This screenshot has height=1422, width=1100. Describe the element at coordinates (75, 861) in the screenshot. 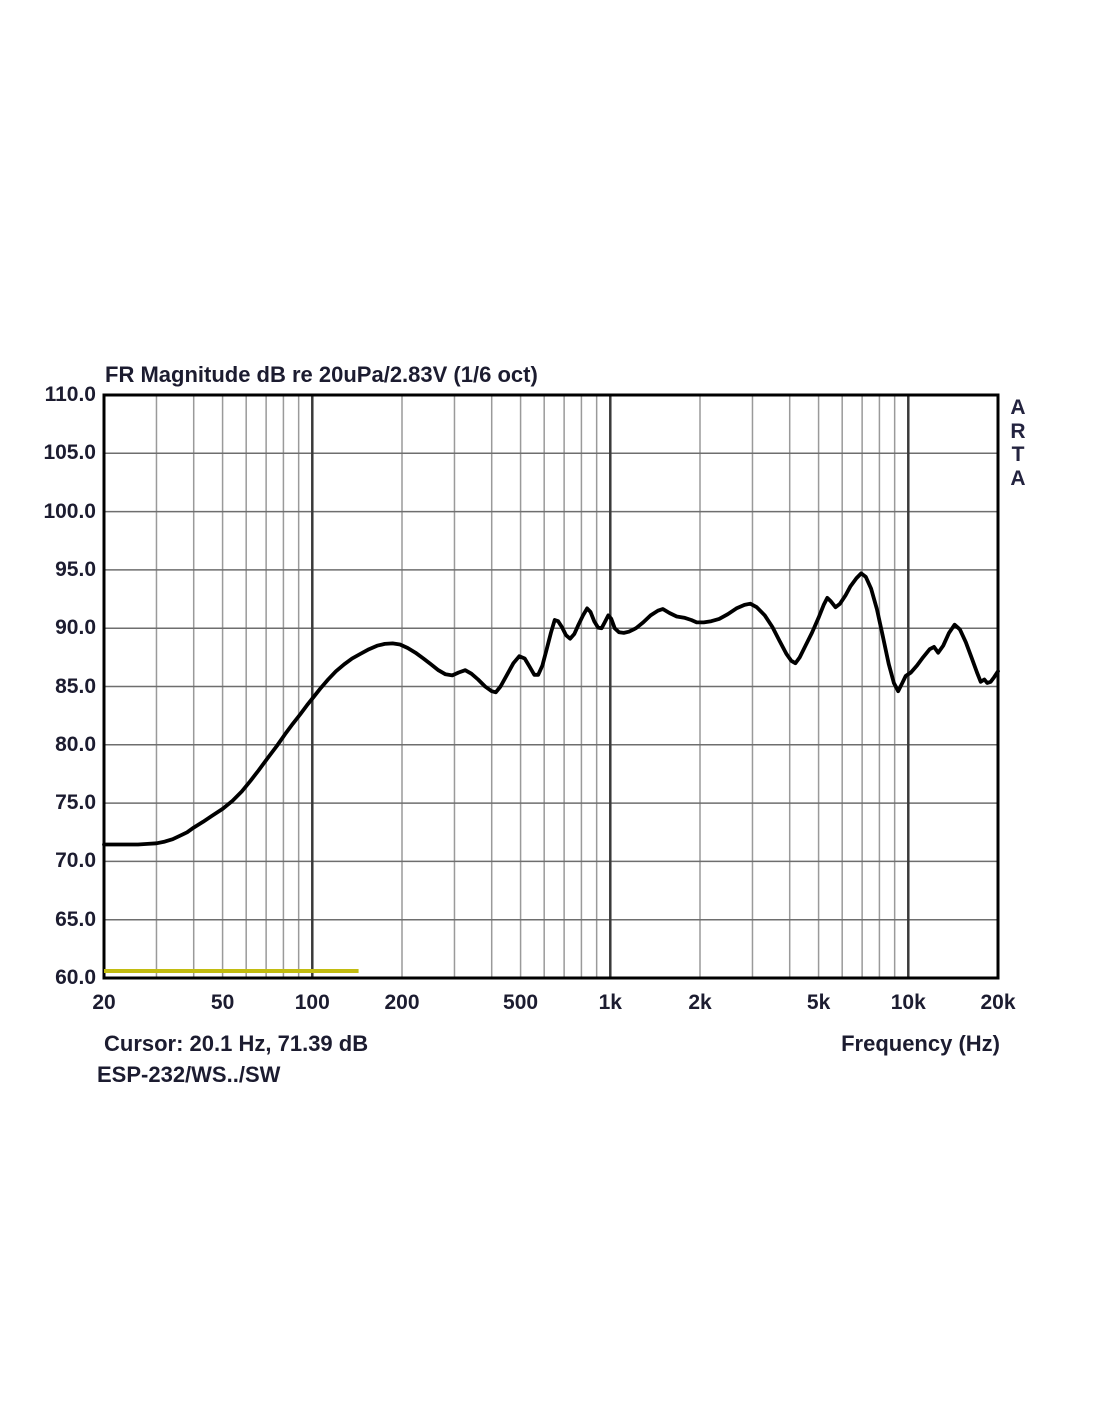

I see `y-tick-label: 70.0` at that location.